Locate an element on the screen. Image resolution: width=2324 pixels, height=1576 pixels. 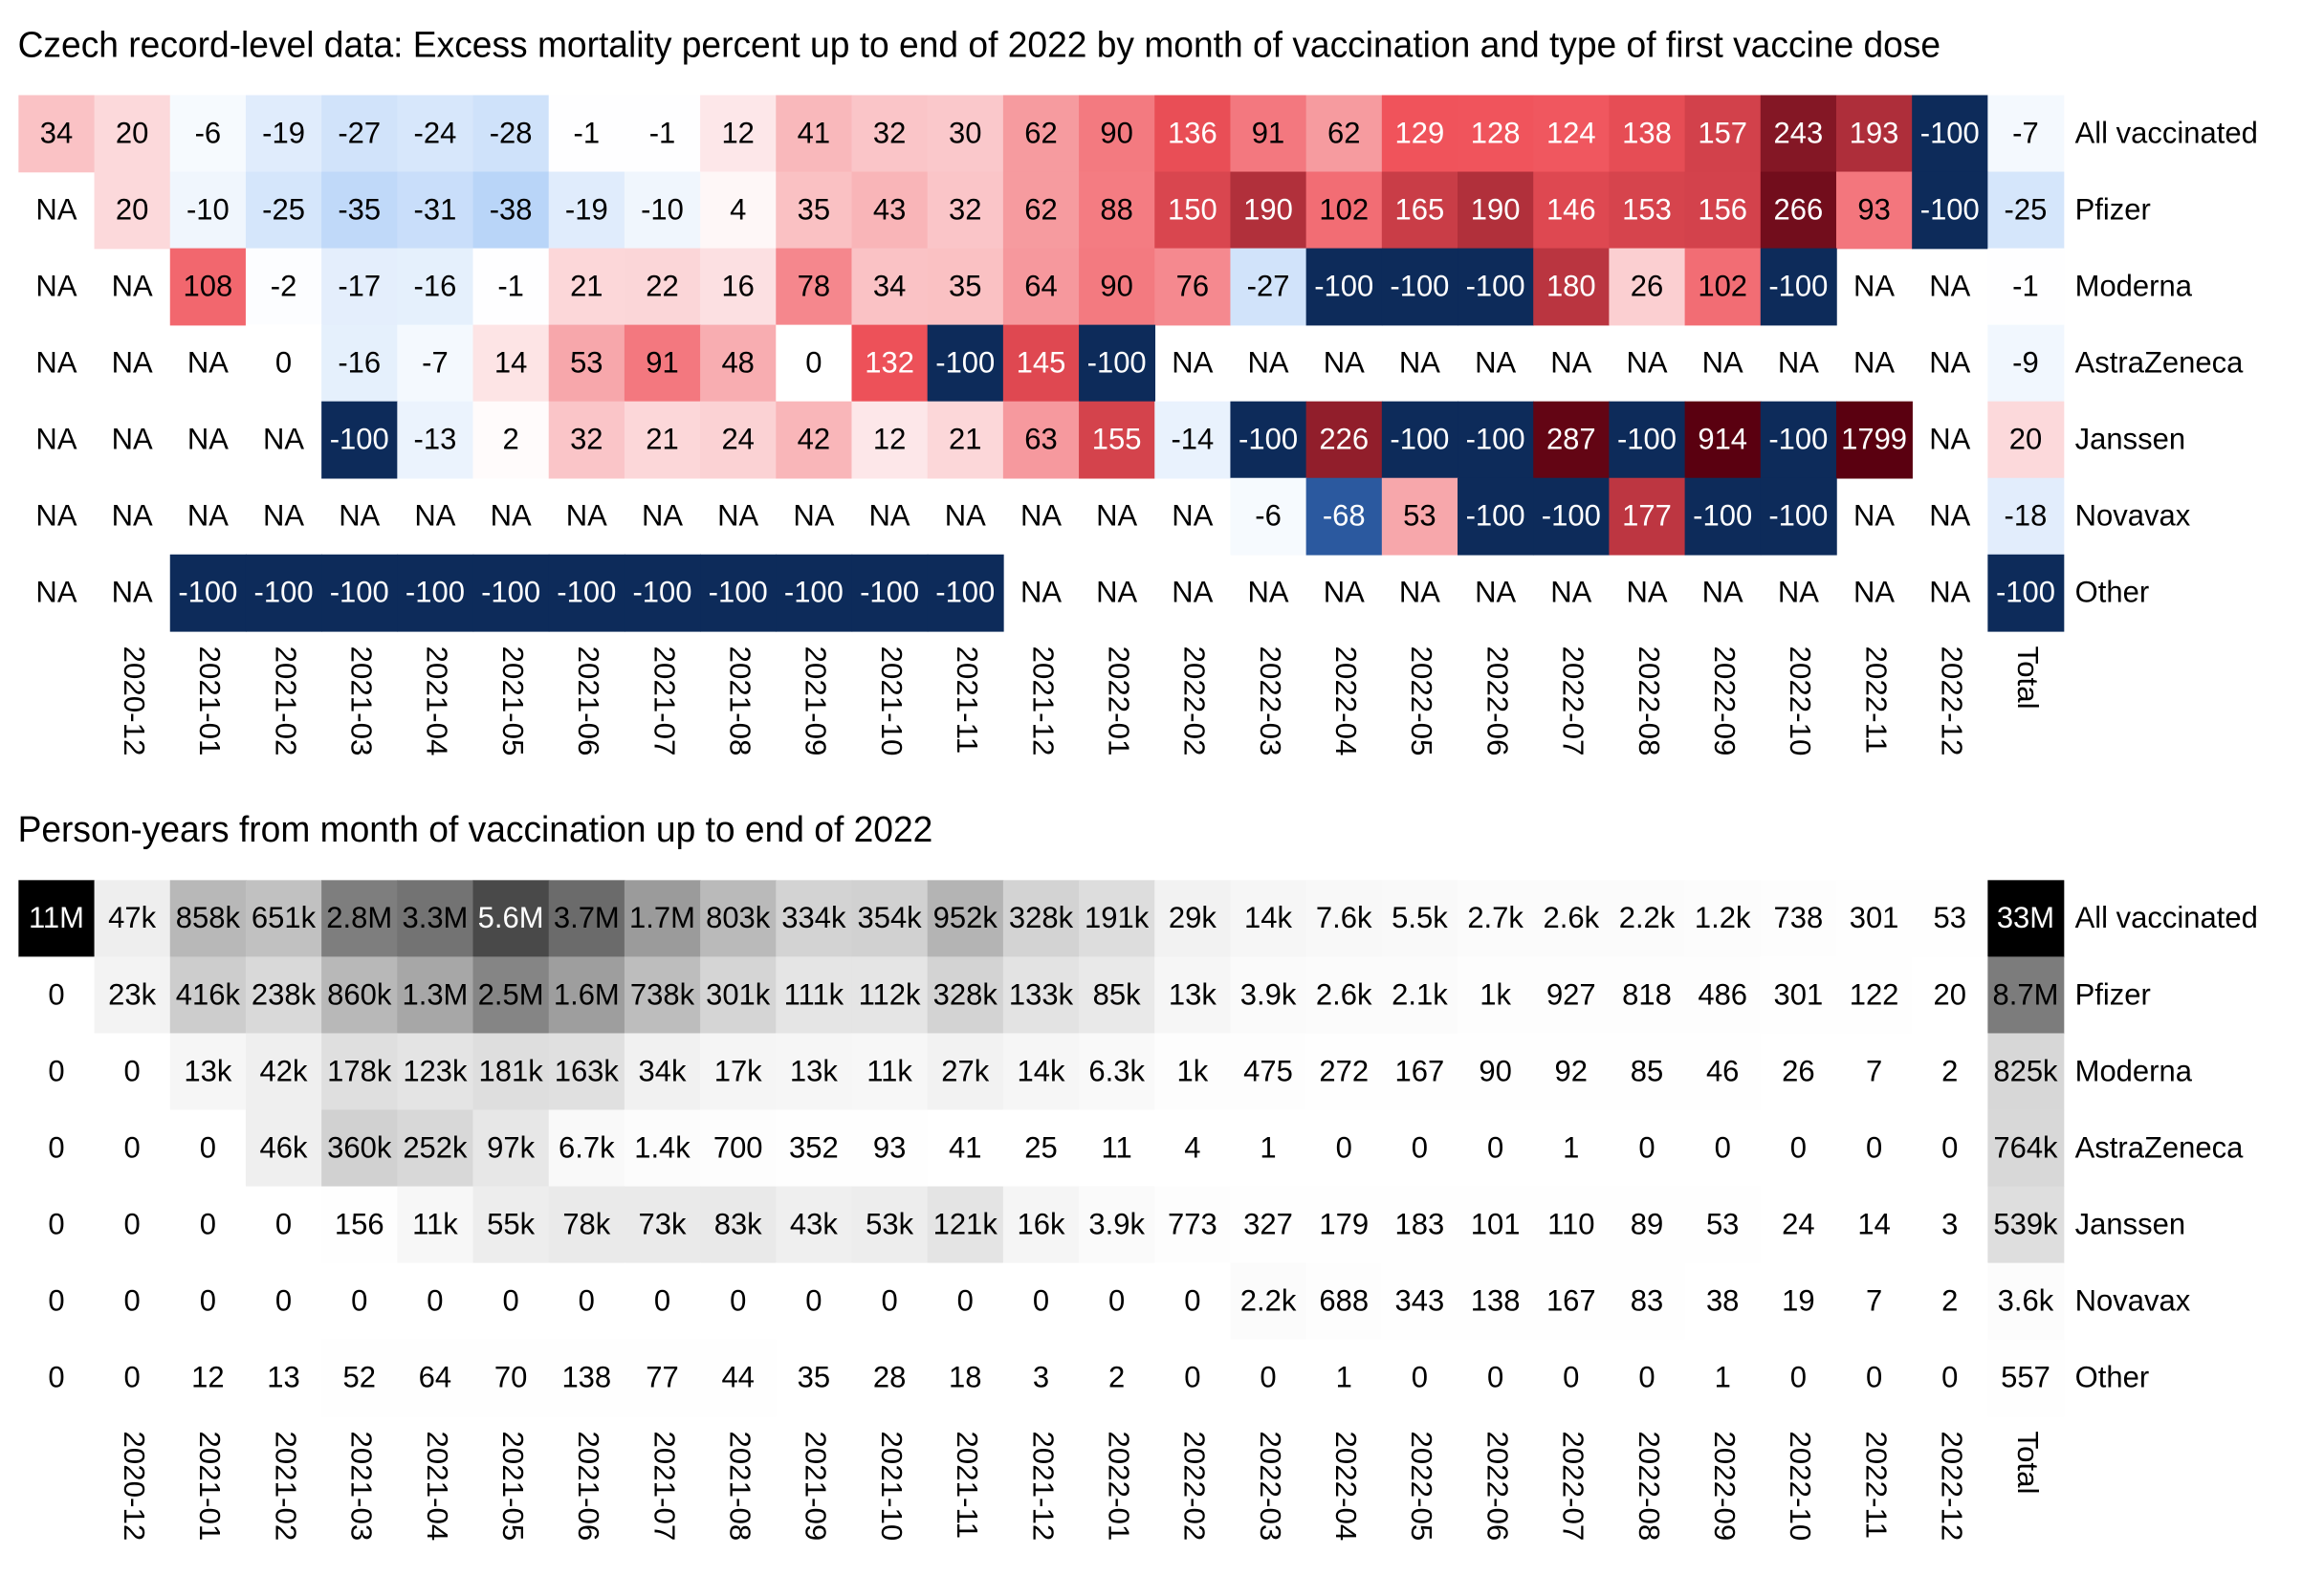
cell-label: 42k is located at coordinates (284, 1070).